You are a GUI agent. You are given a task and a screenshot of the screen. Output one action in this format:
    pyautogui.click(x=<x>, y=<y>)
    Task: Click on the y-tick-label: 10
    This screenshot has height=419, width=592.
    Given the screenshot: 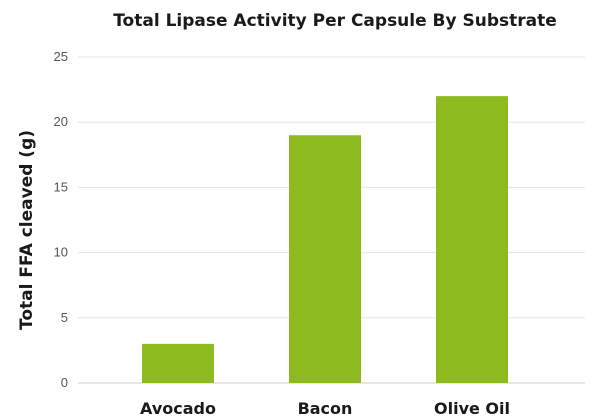 What is the action you would take?
    pyautogui.click(x=61, y=252)
    